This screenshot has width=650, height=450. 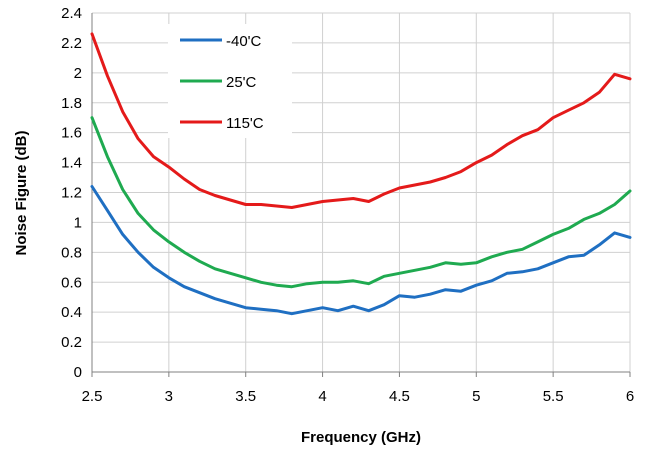 What do you see at coordinates (71, 163) in the screenshot?
I see `y-tick-label: 1.4` at bounding box center [71, 163].